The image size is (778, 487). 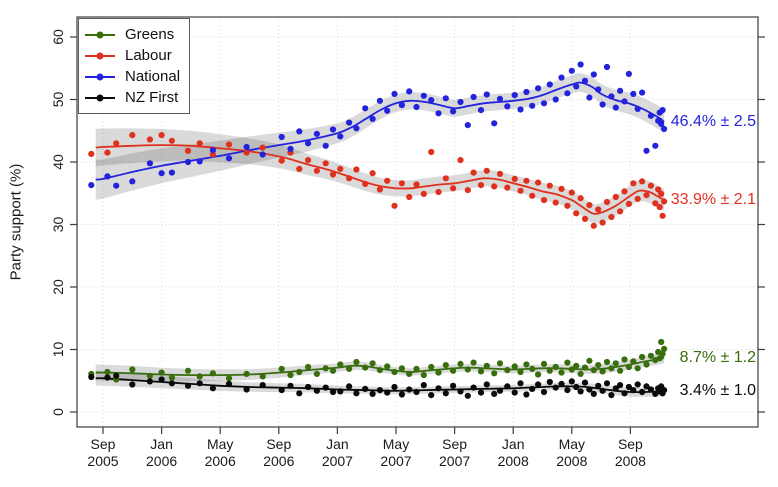 I want to click on annotation-nzfirst: 3.4% ± 1.0, so click(x=717, y=390).